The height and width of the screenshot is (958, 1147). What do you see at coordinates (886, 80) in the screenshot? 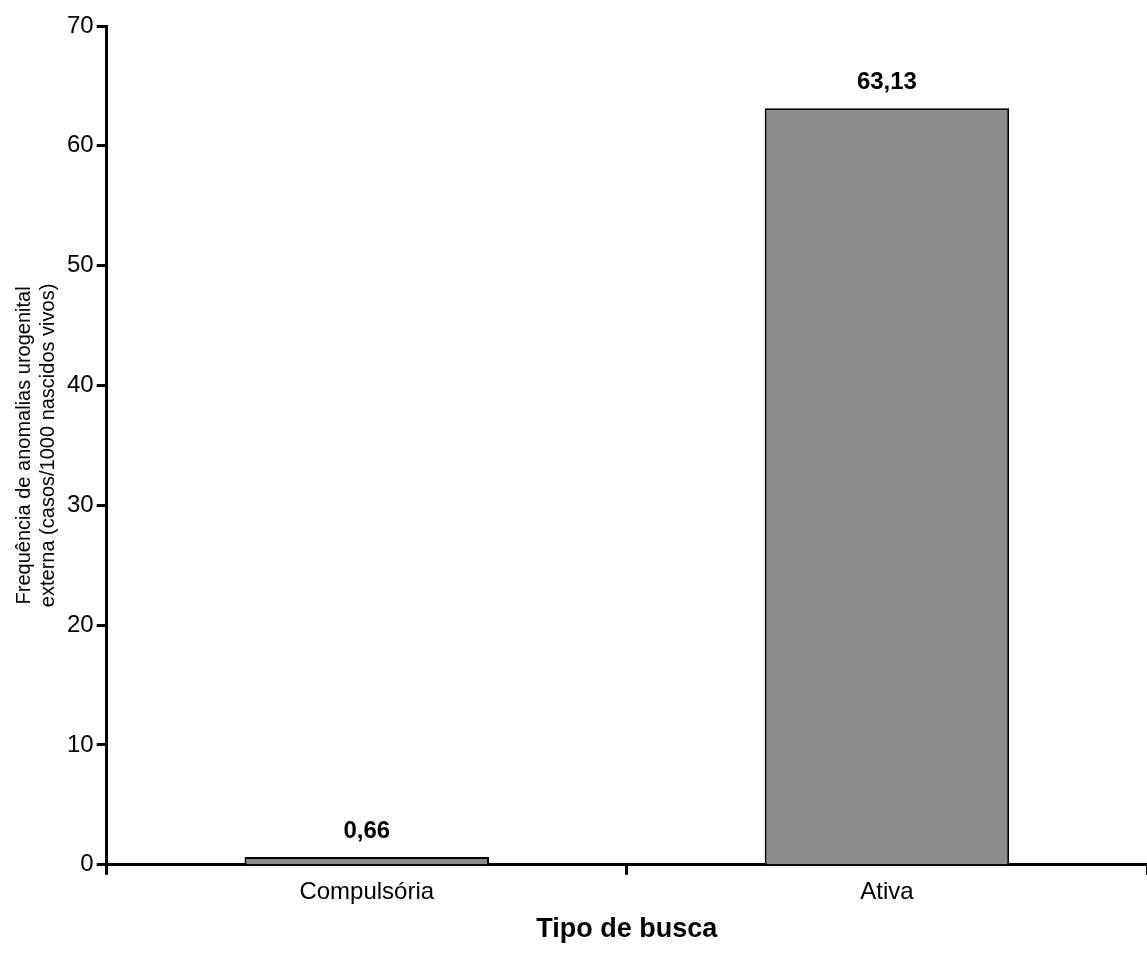
I see `data-label: 63,13` at bounding box center [886, 80].